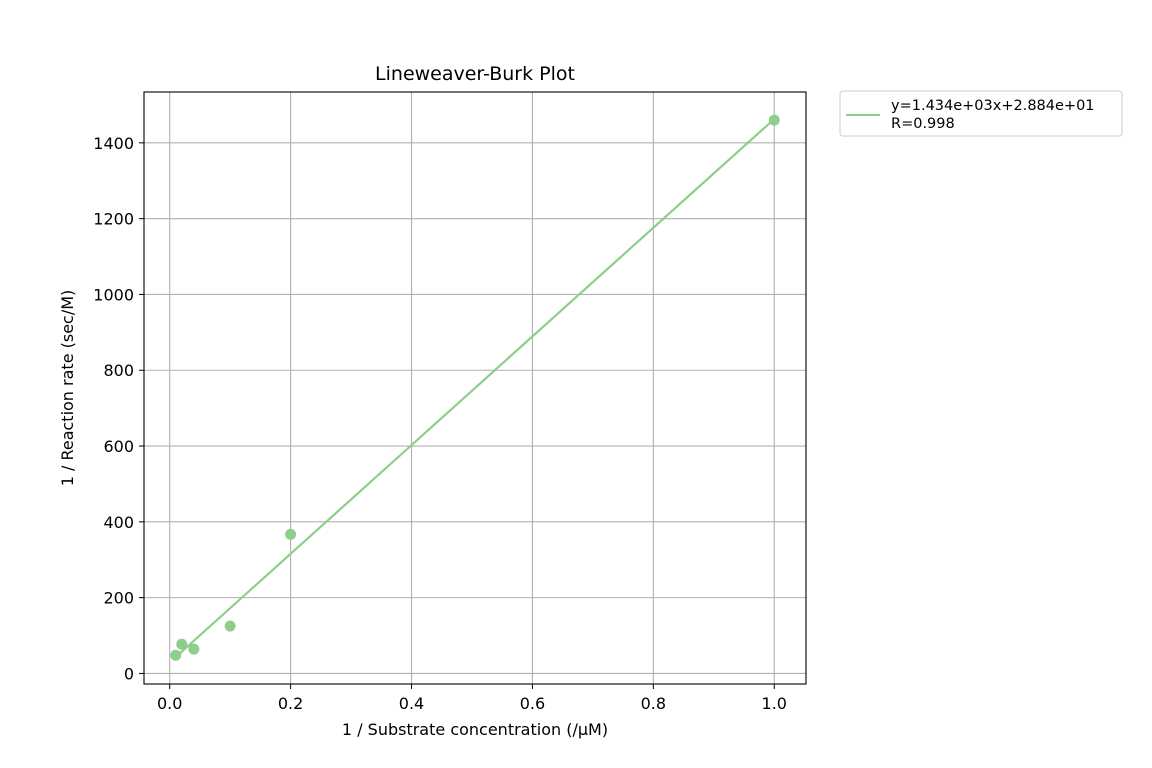 This screenshot has height=768, width=1152. What do you see at coordinates (67, 388) in the screenshot?
I see `y-axis-label: 1 / Reaction rate (sec/M)` at bounding box center [67, 388].